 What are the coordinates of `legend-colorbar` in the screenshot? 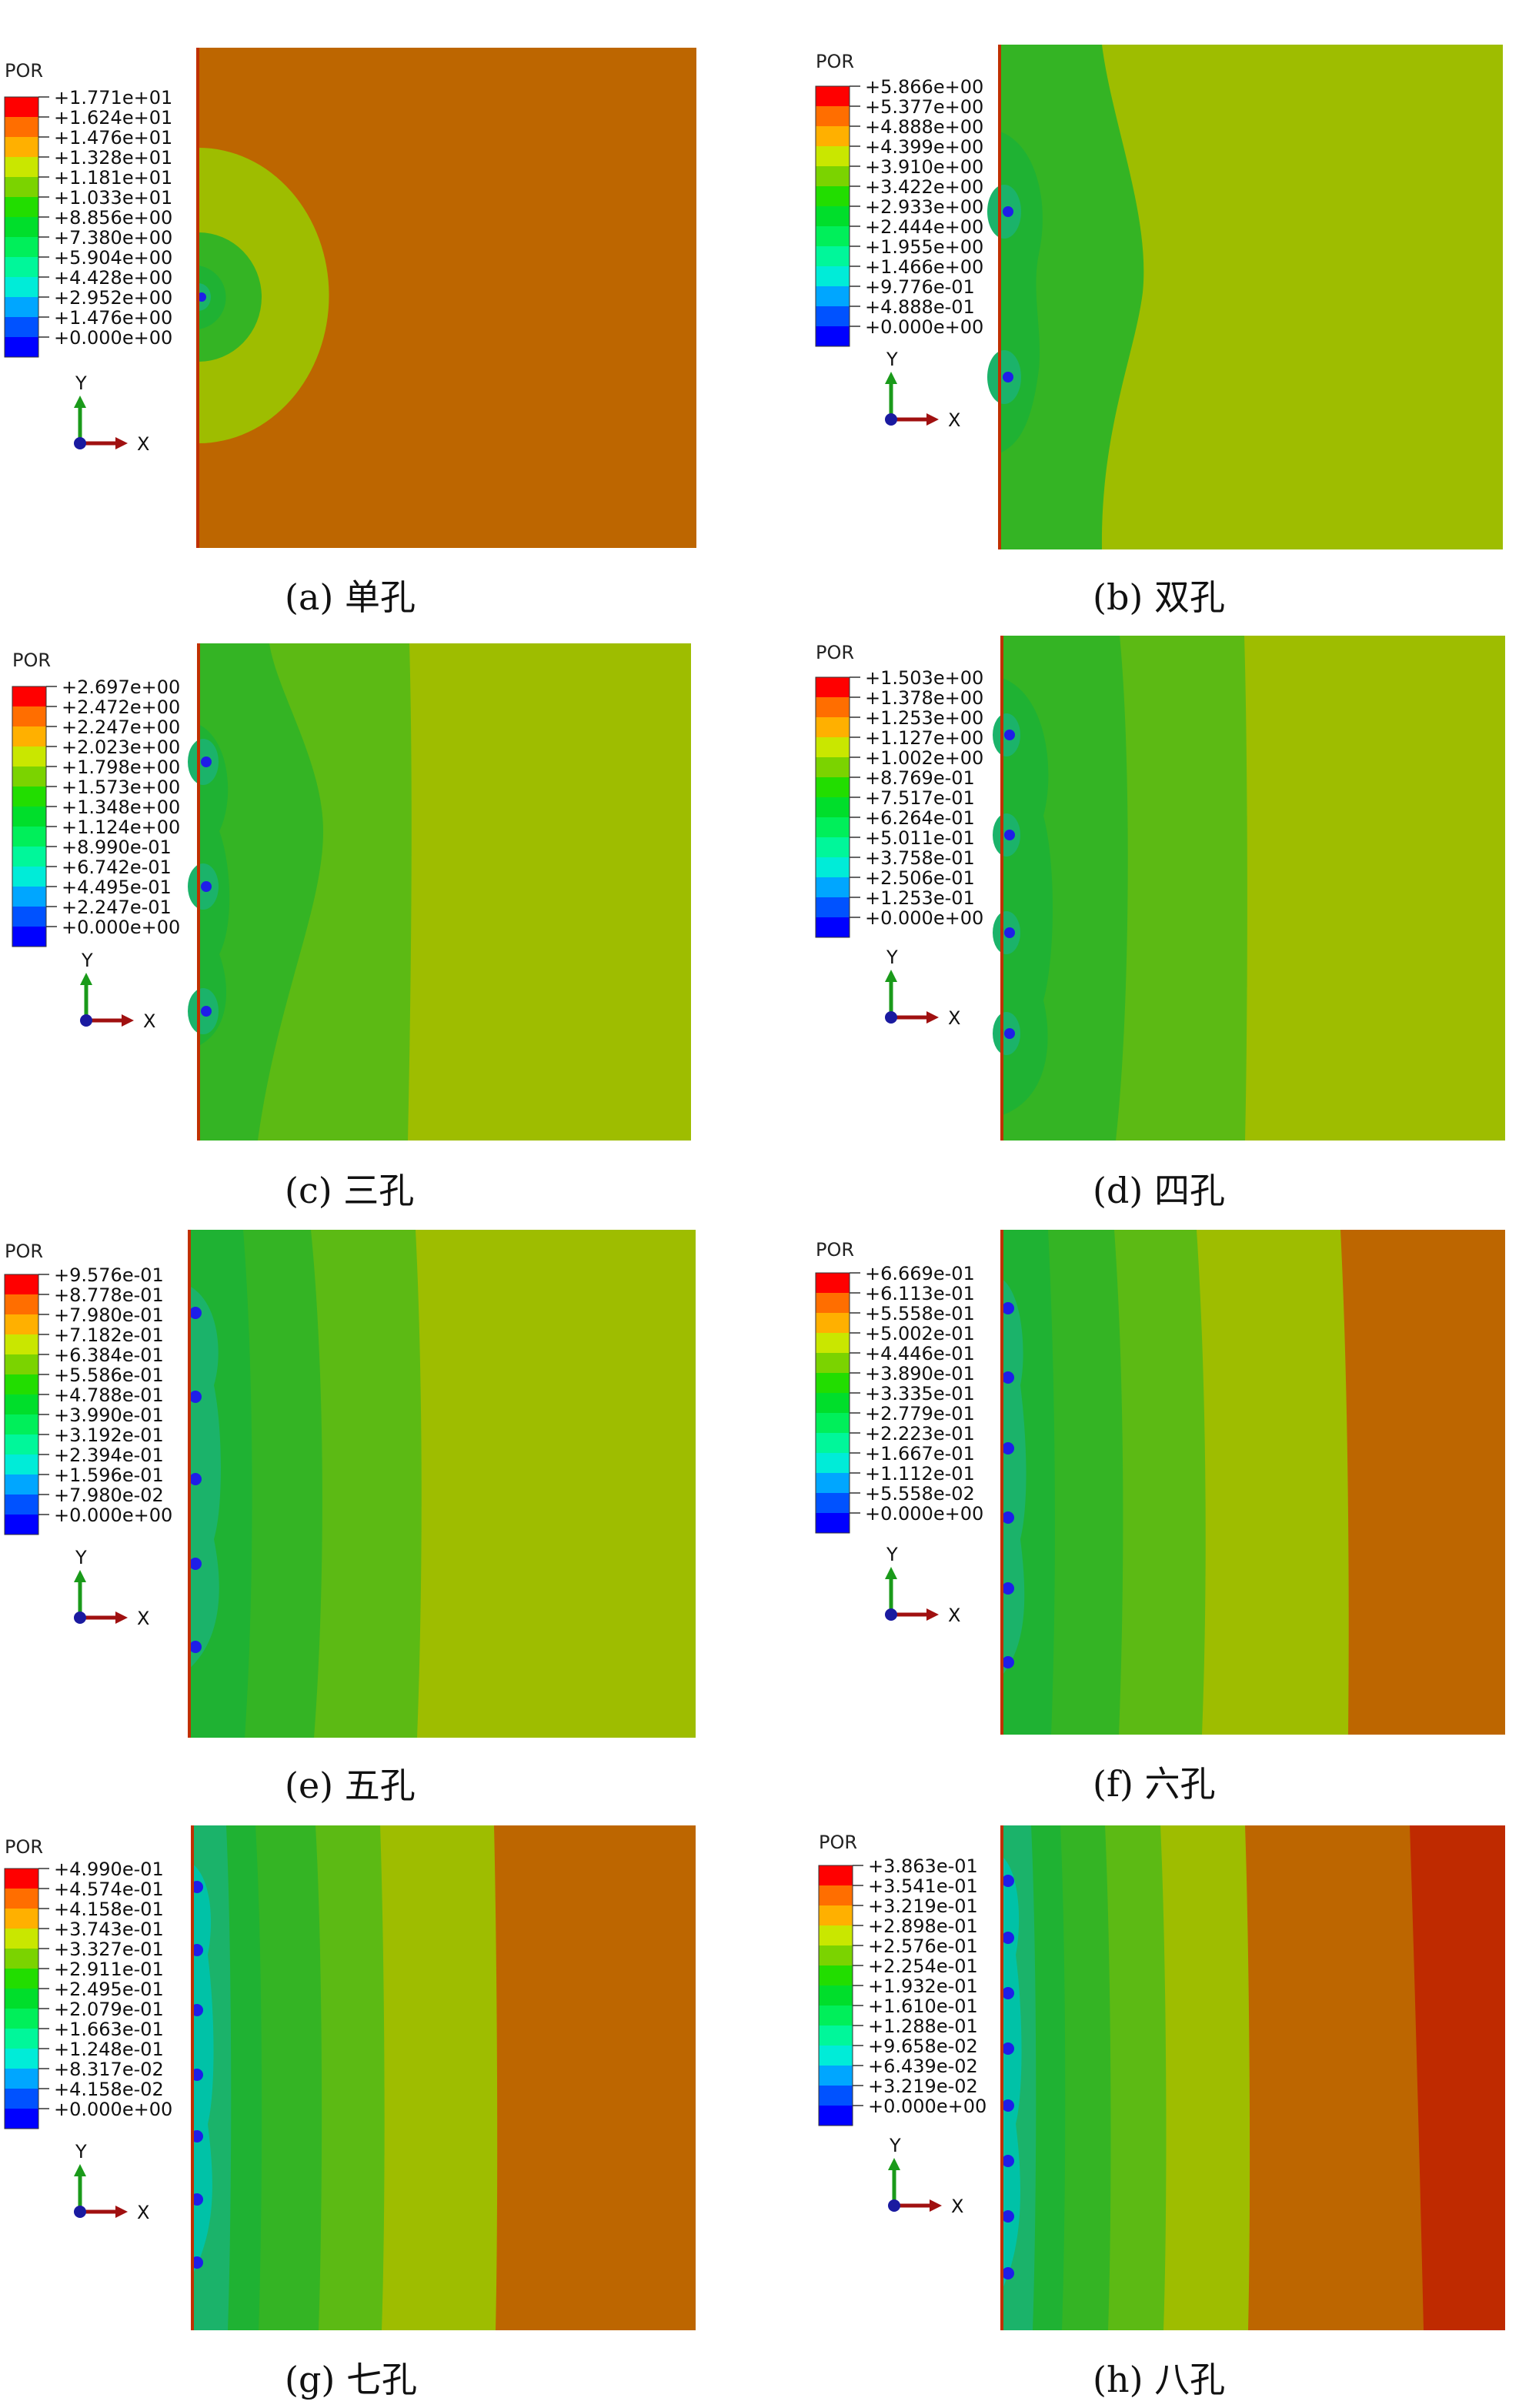 It's located at (29, 816).